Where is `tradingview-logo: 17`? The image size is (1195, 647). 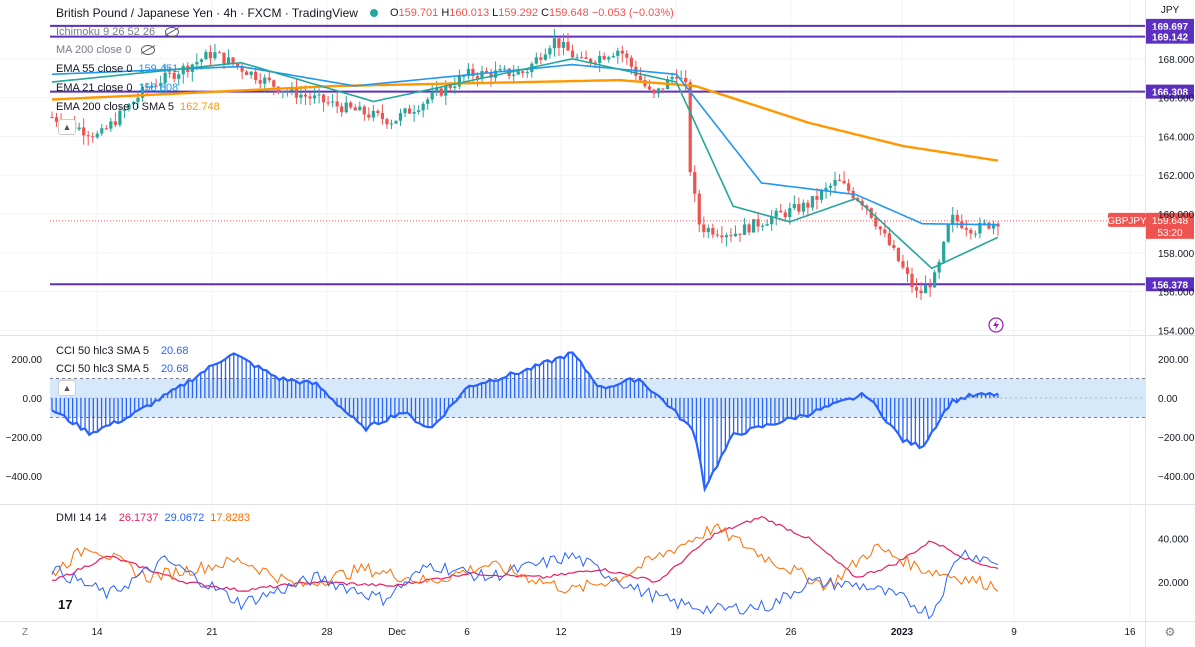
tradingview-logo: 17 is located at coordinates (65, 604).